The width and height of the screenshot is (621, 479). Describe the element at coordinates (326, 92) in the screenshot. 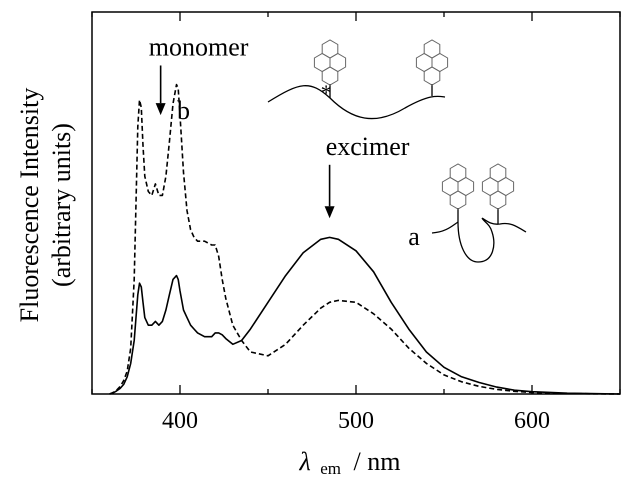

I see `excimer-star-mark: *` at that location.